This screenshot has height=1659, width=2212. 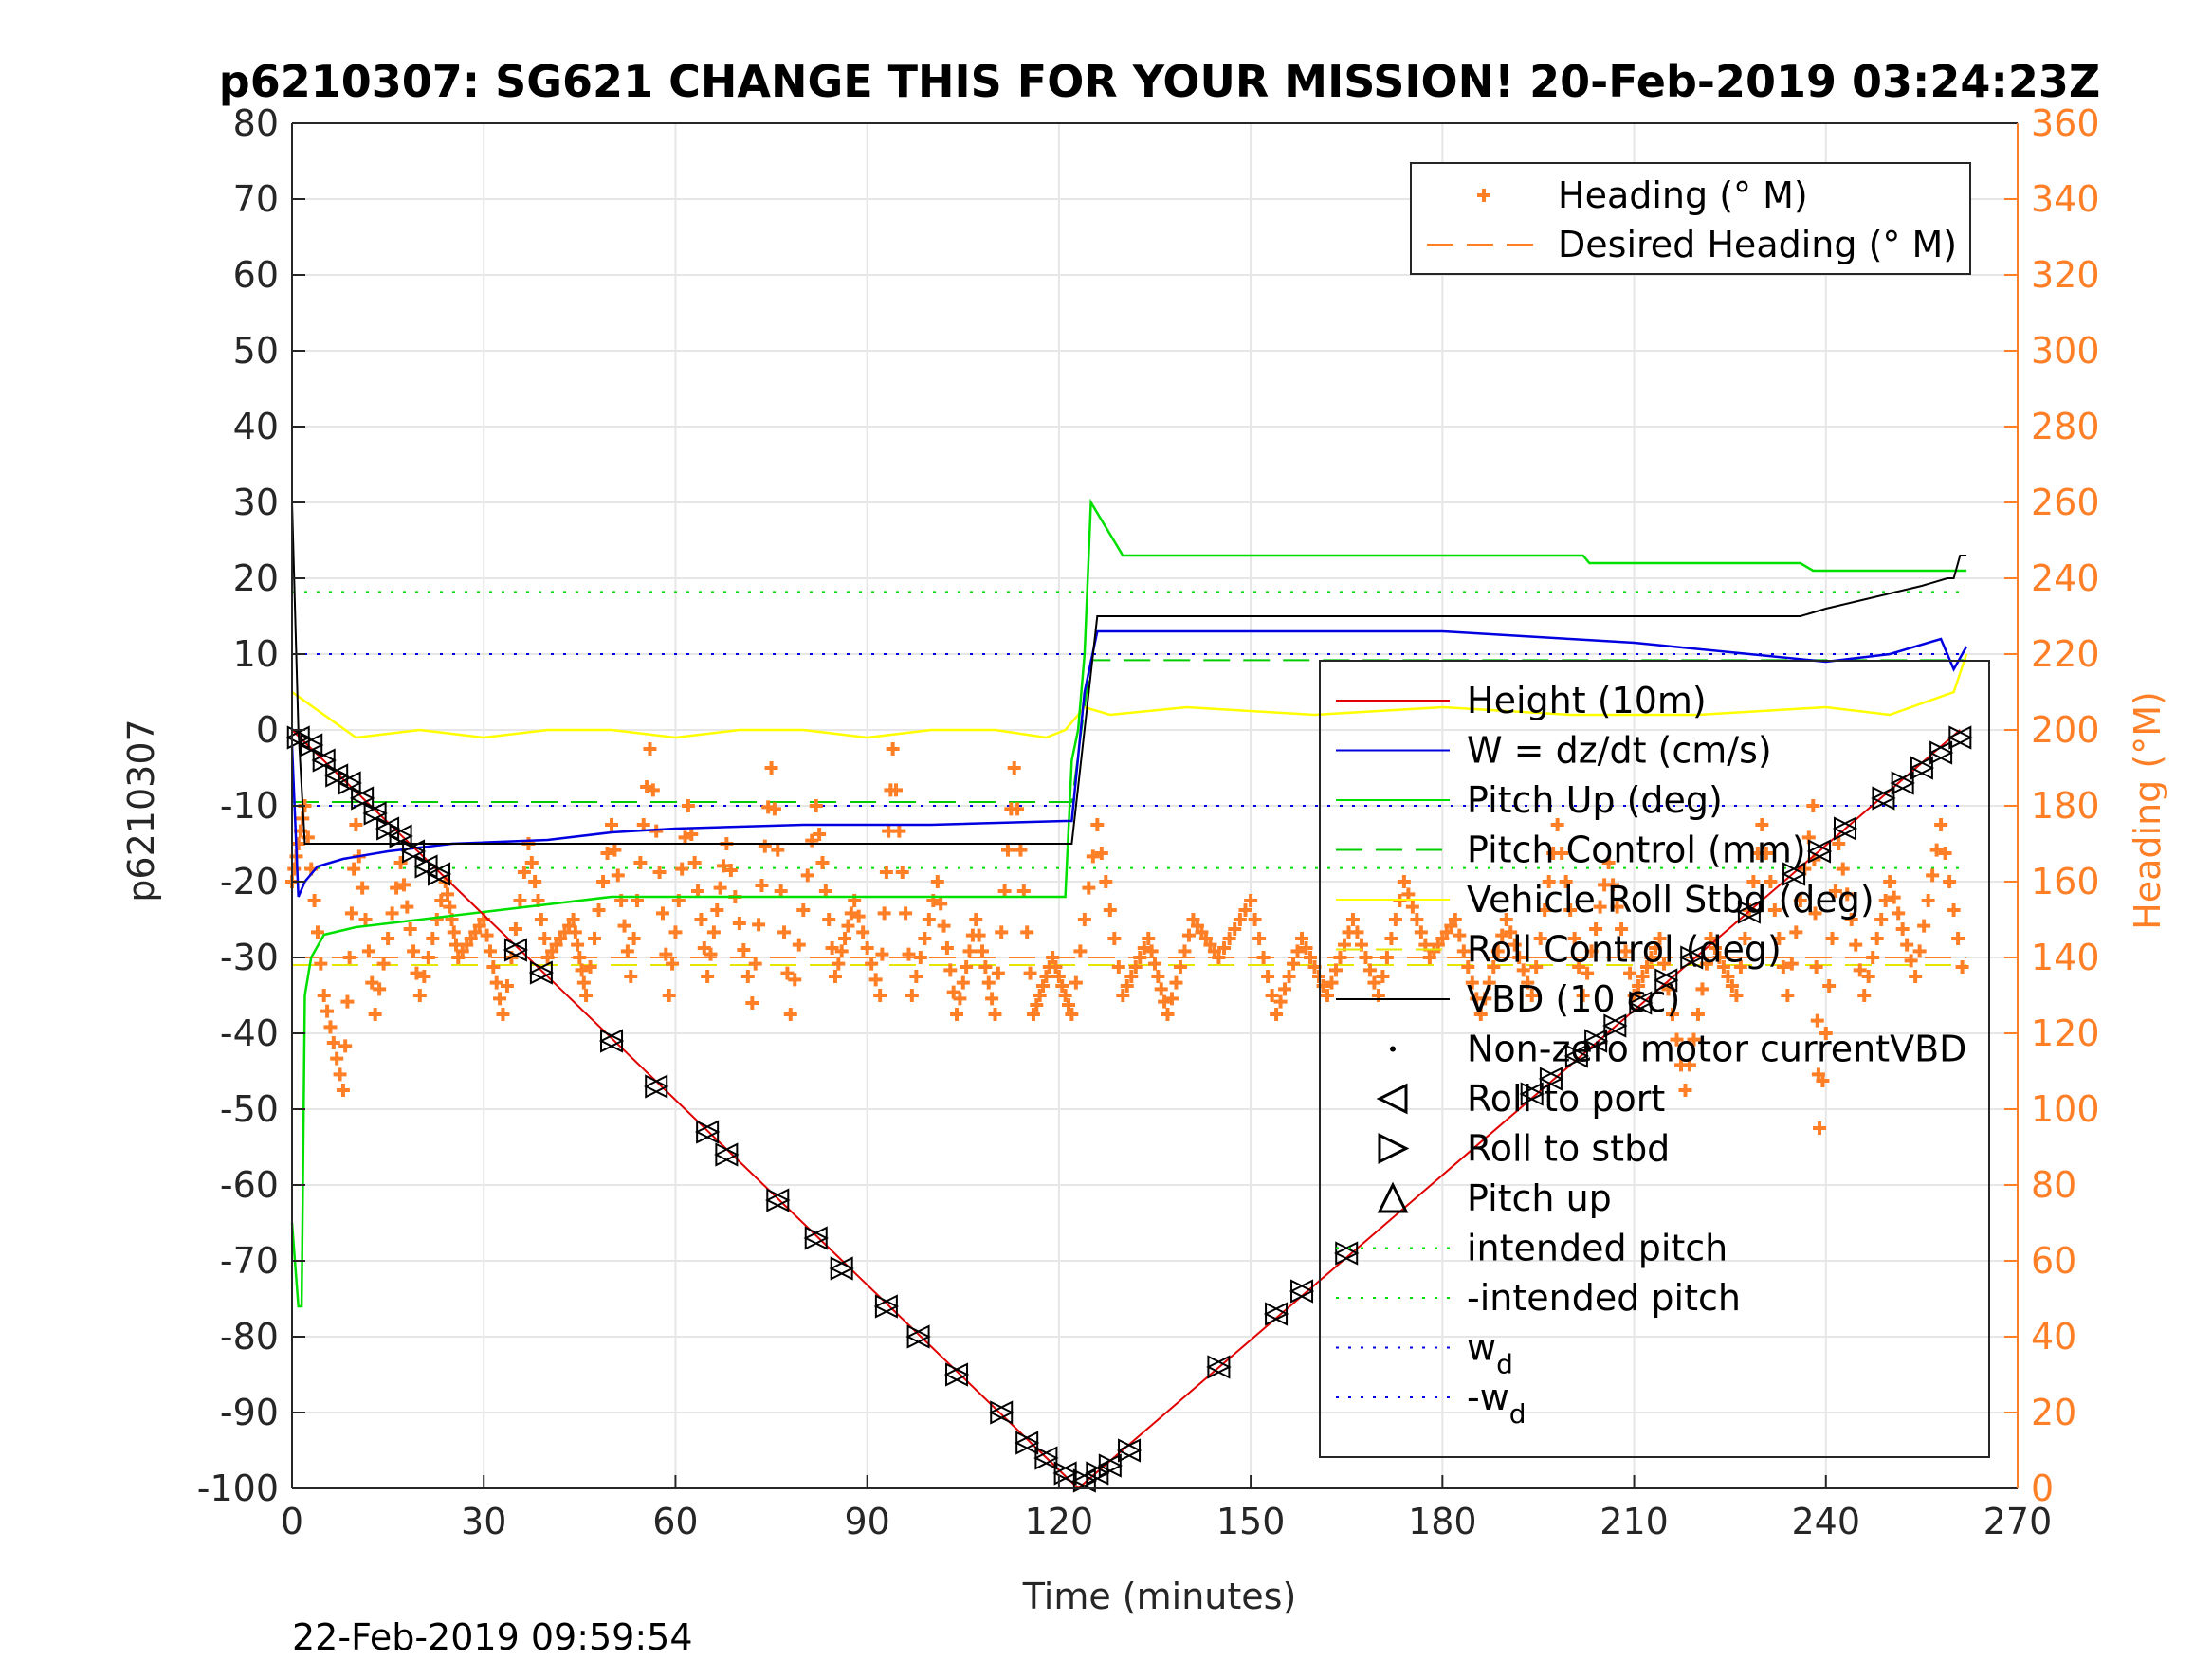 What do you see at coordinates (1619, 751) in the screenshot?
I see `legend-item-text: W = dz/dt (cm/s)` at bounding box center [1619, 751].